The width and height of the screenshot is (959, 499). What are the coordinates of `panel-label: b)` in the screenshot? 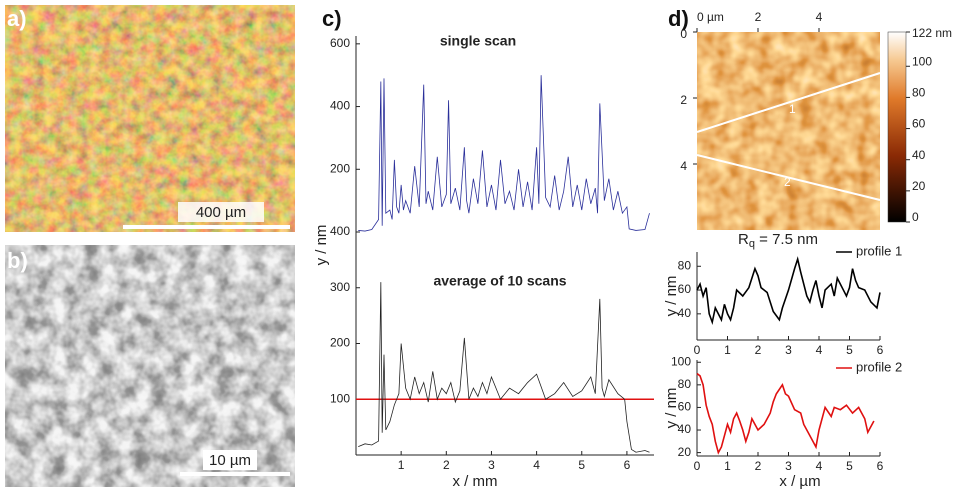 It's located at (17, 260).